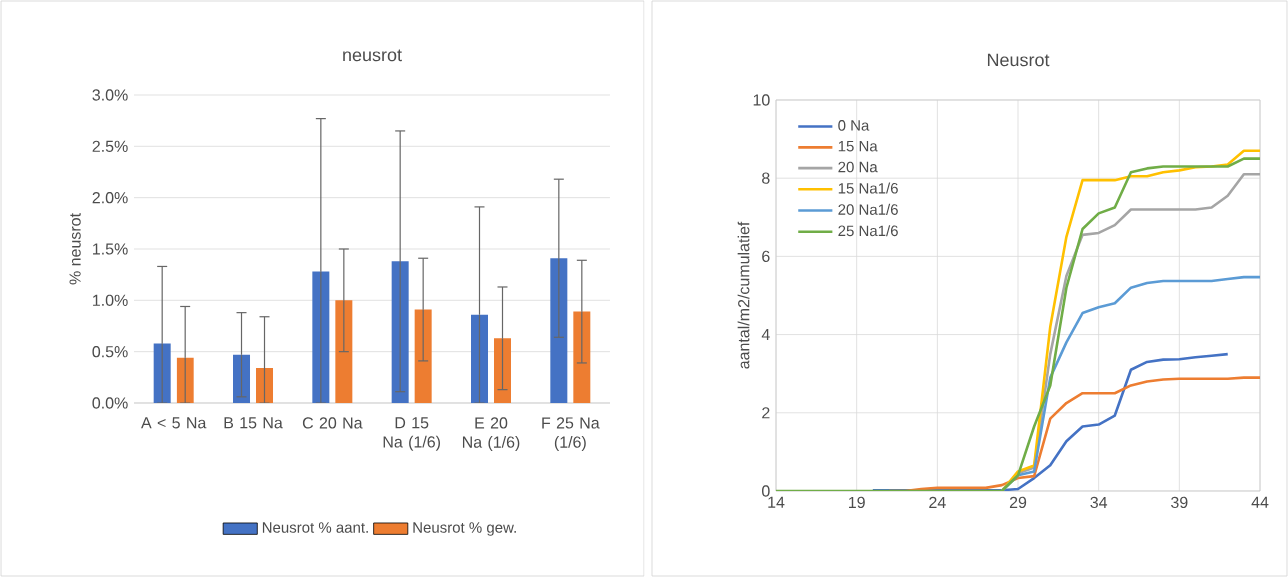 The height and width of the screenshot is (577, 1288). I want to click on x-tick-label: 19, so click(857, 502).